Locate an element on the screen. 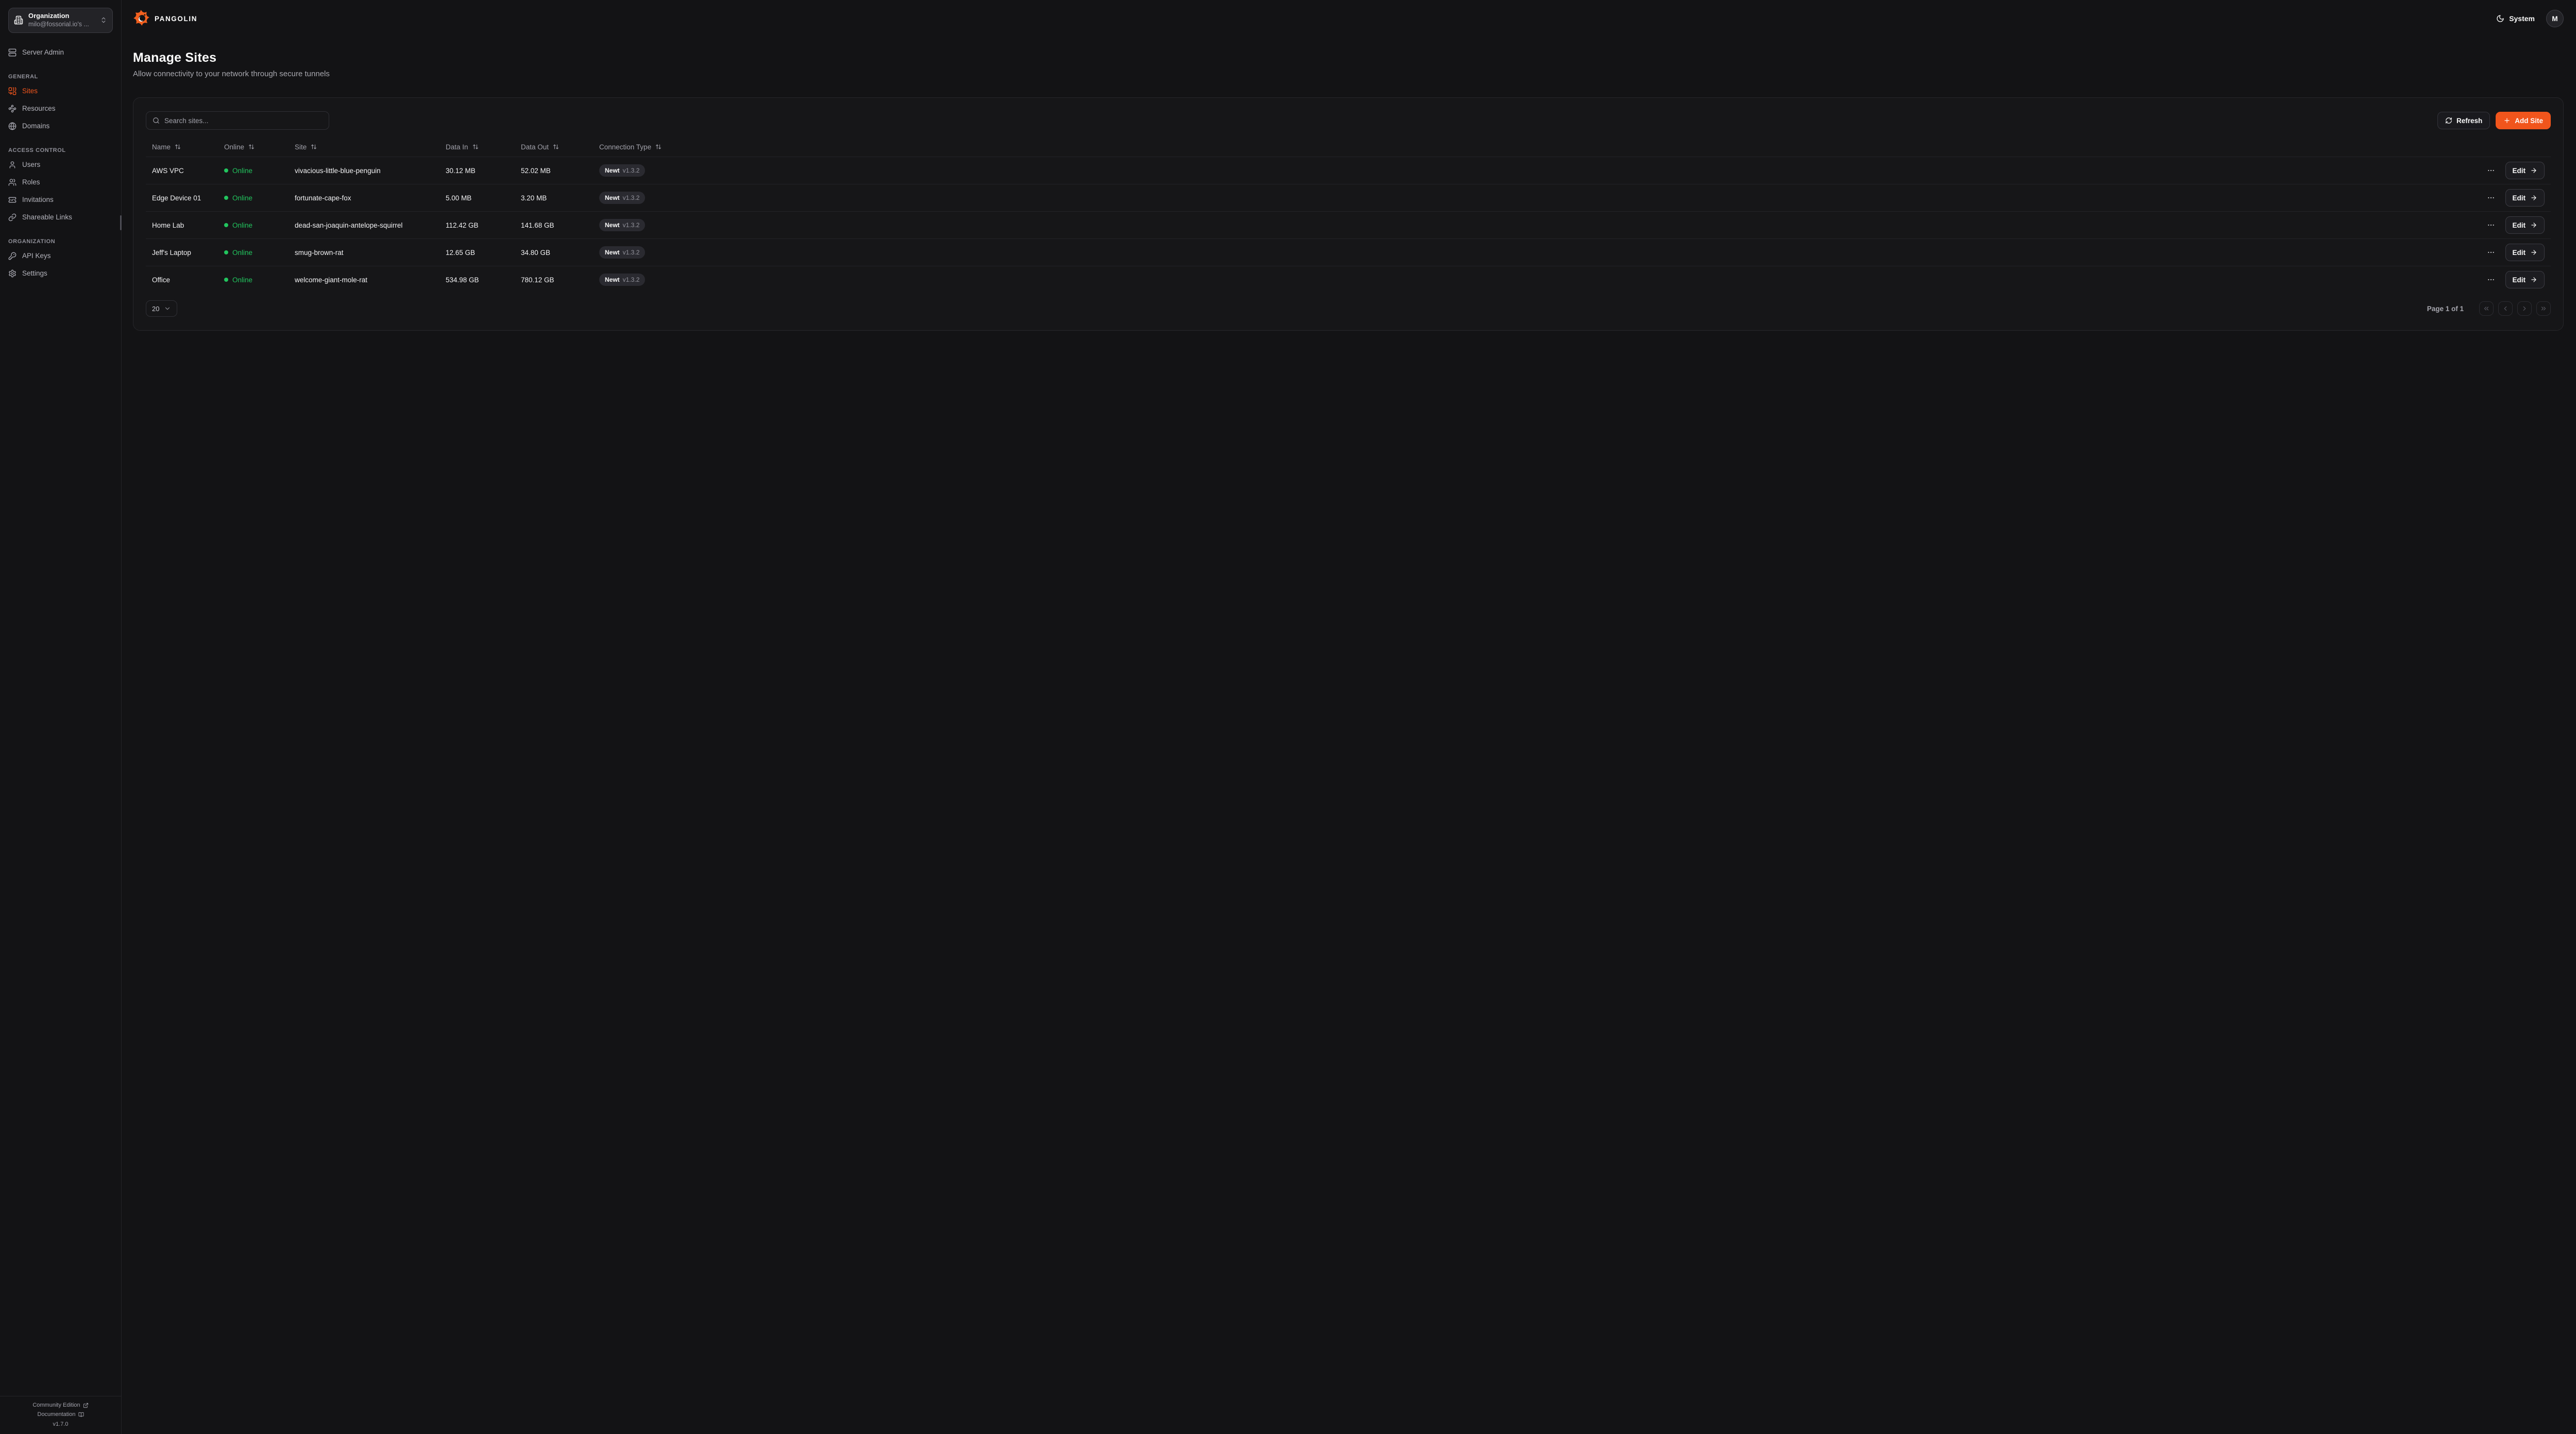 This screenshot has width=2576, height=1434. community-edition-label: Community Edition is located at coordinates (56, 1405).